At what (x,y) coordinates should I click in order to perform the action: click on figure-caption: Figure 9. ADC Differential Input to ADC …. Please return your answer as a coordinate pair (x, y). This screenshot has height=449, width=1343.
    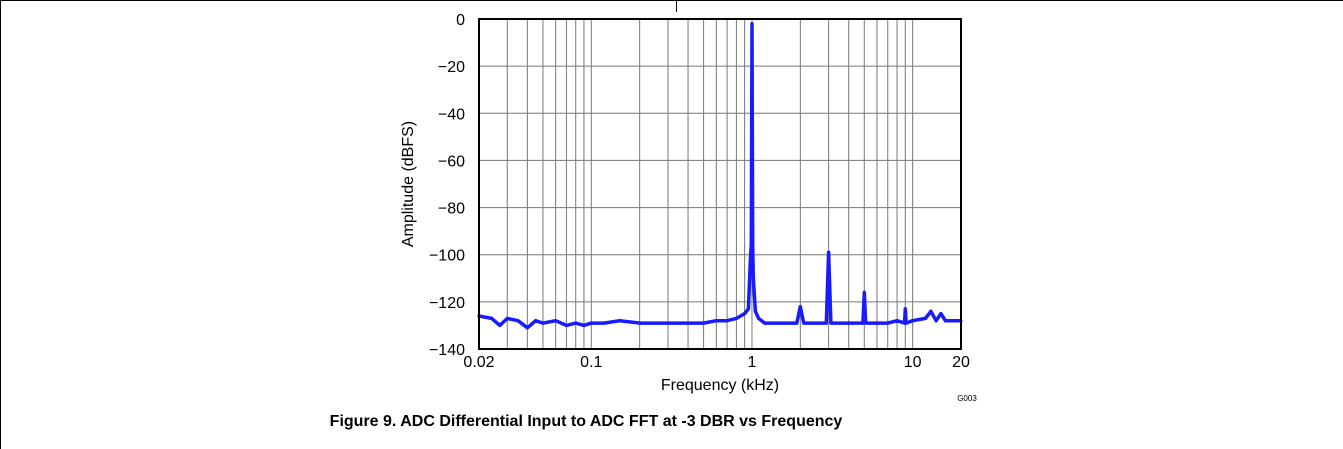
    Looking at the image, I should click on (586, 421).